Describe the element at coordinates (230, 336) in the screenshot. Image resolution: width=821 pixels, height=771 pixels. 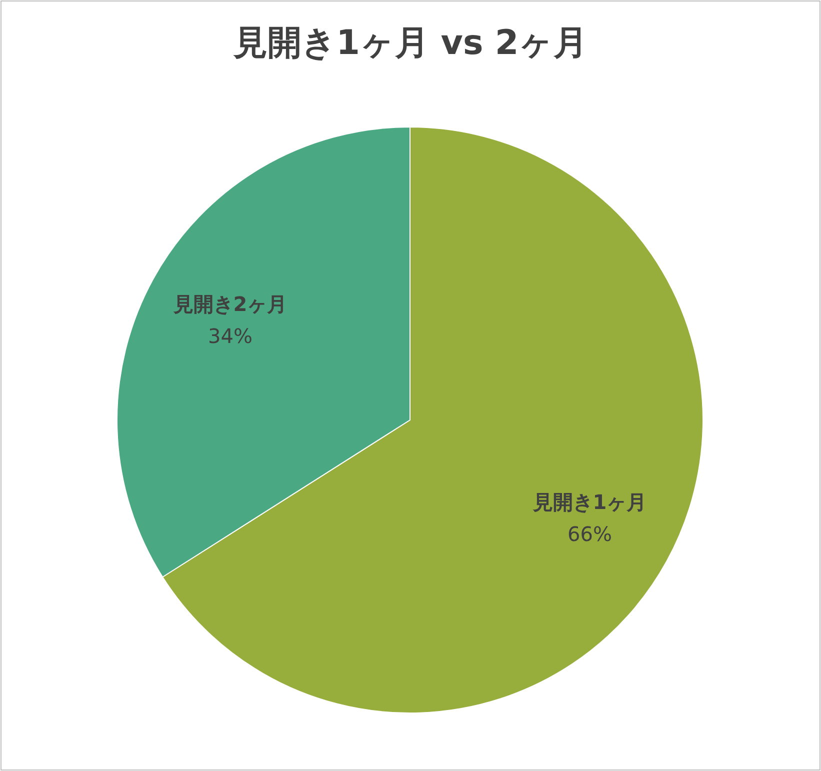
I see `data-label: 34%` at that location.